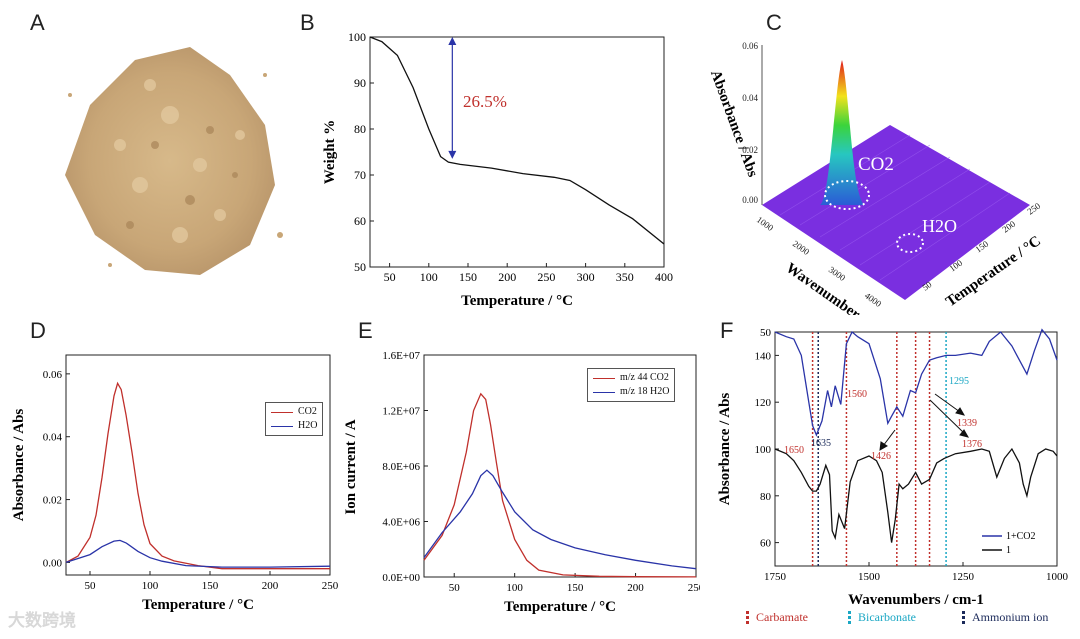 The width and height of the screenshot is (1080, 639). I want to click on co2-curve, so click(197, 475).